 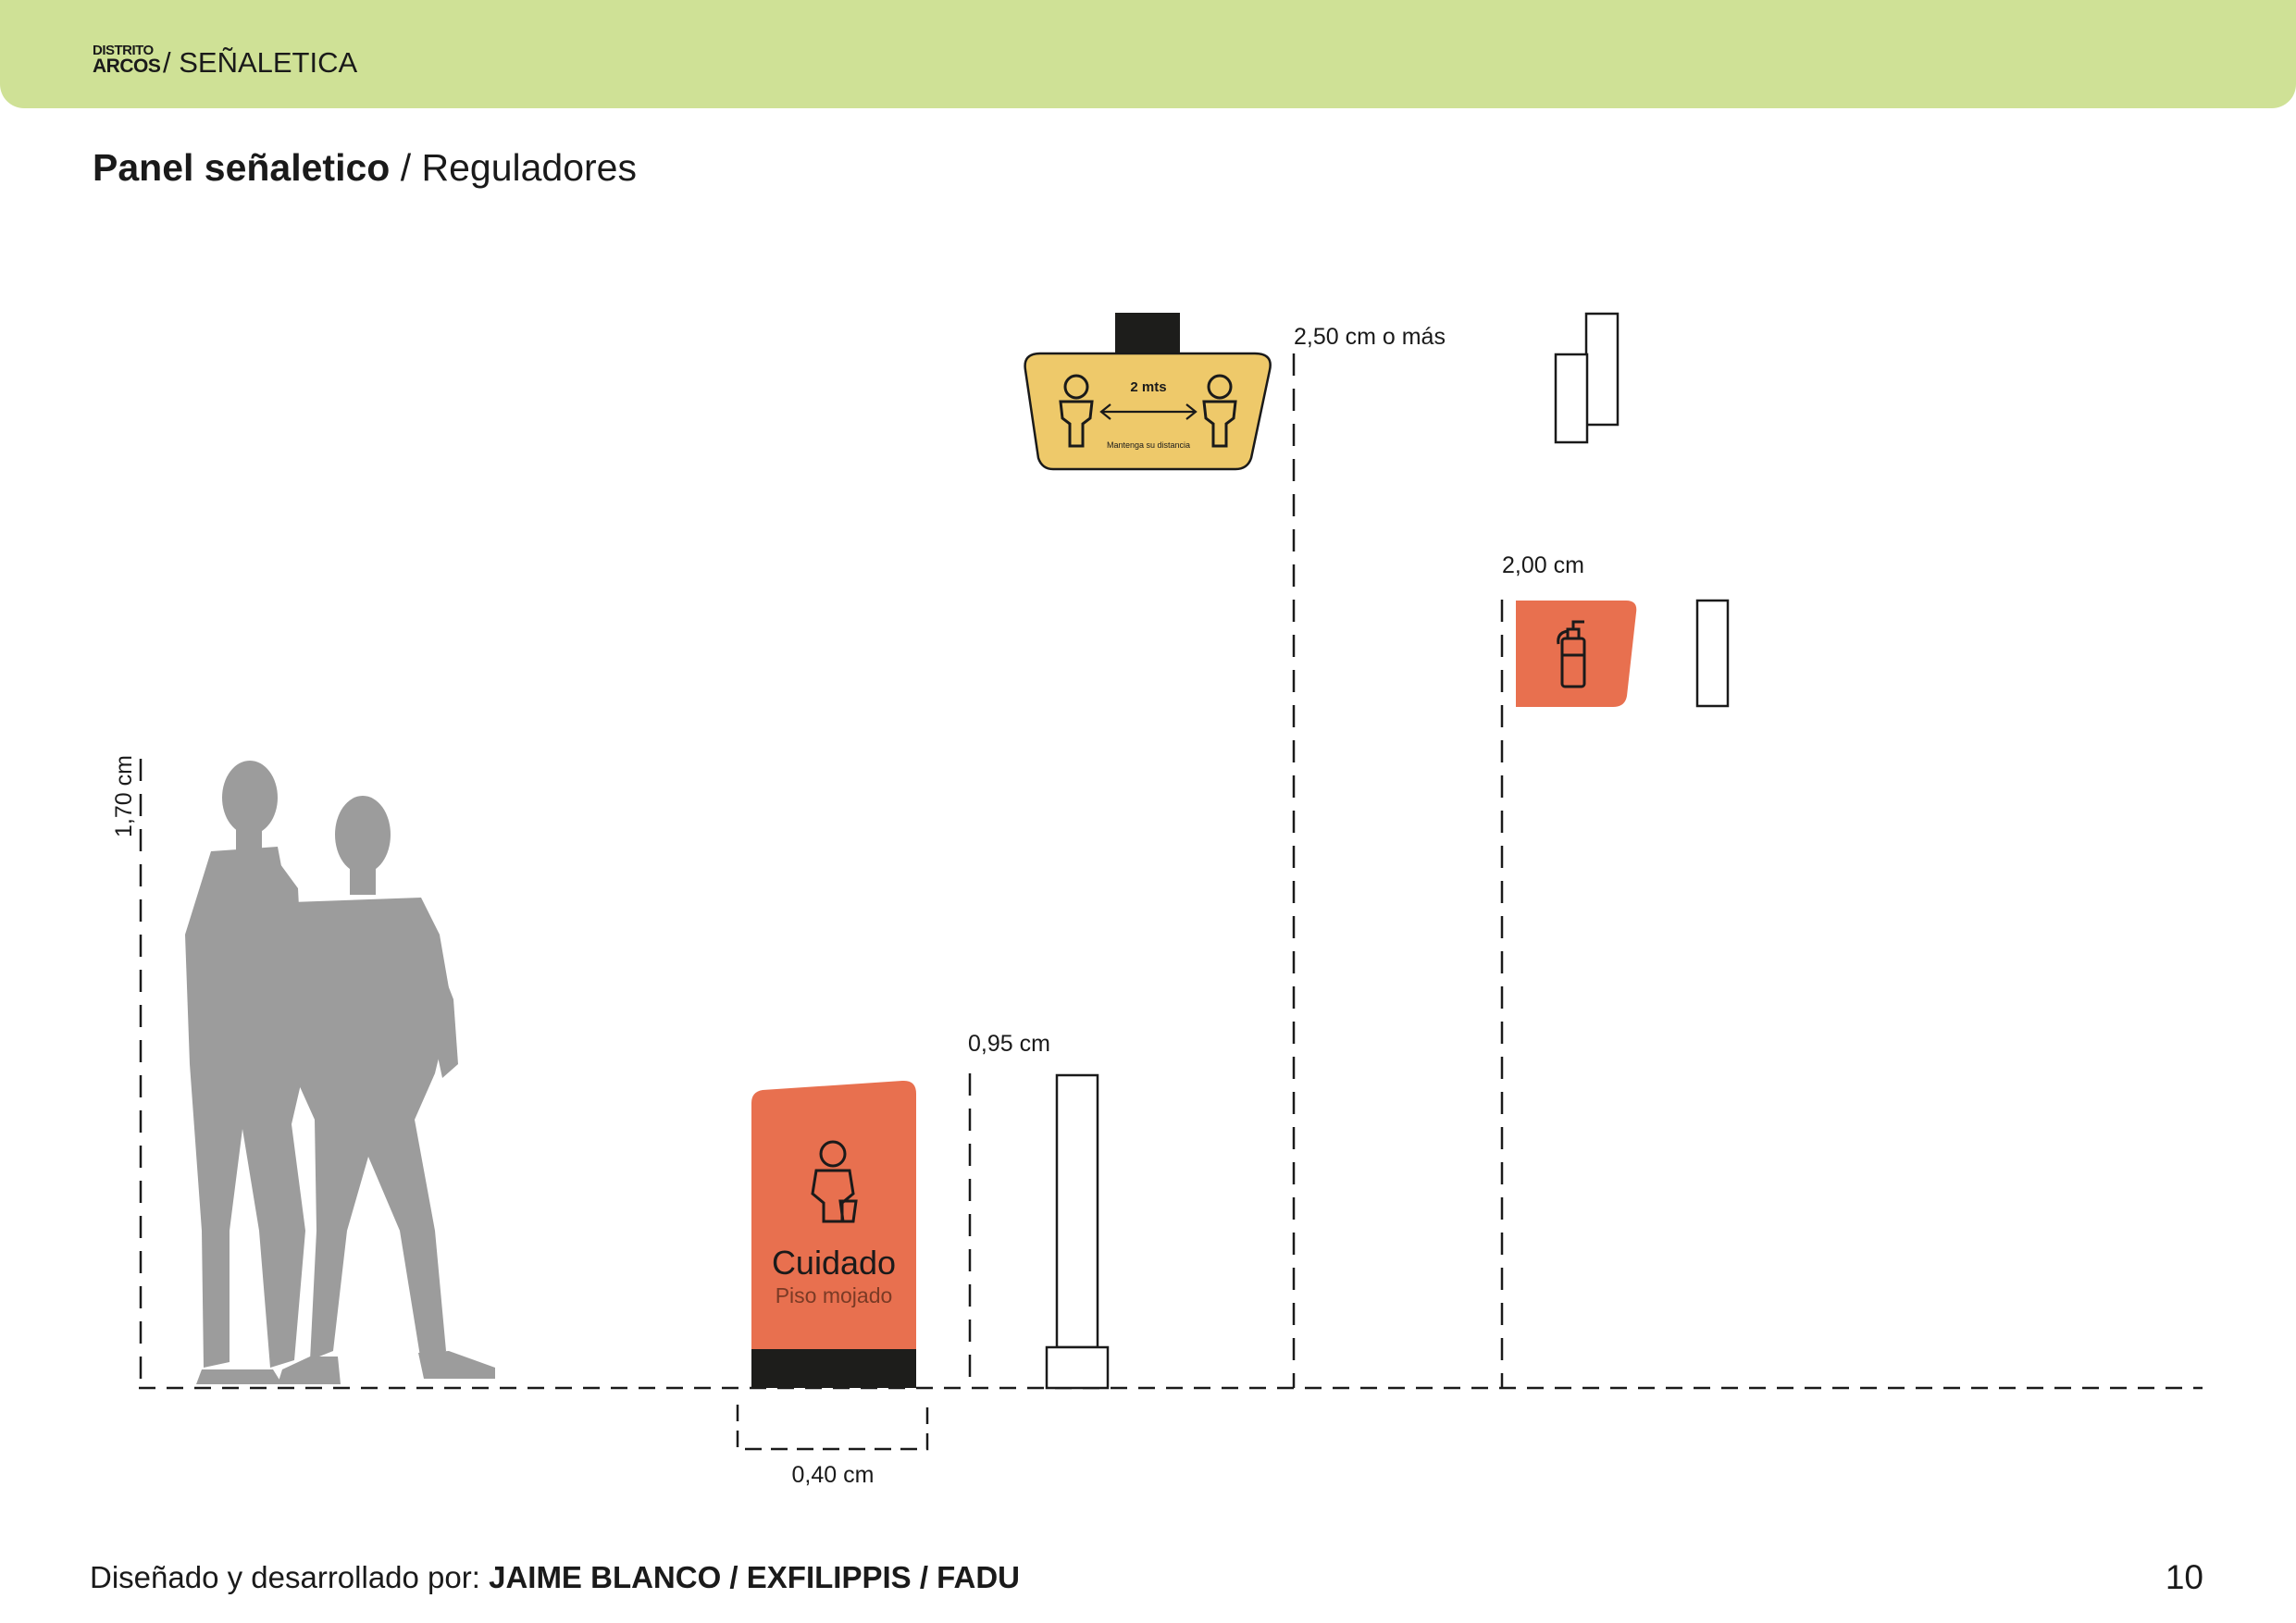 I want to click on hanging-side-mount, so click(x=1602, y=369).